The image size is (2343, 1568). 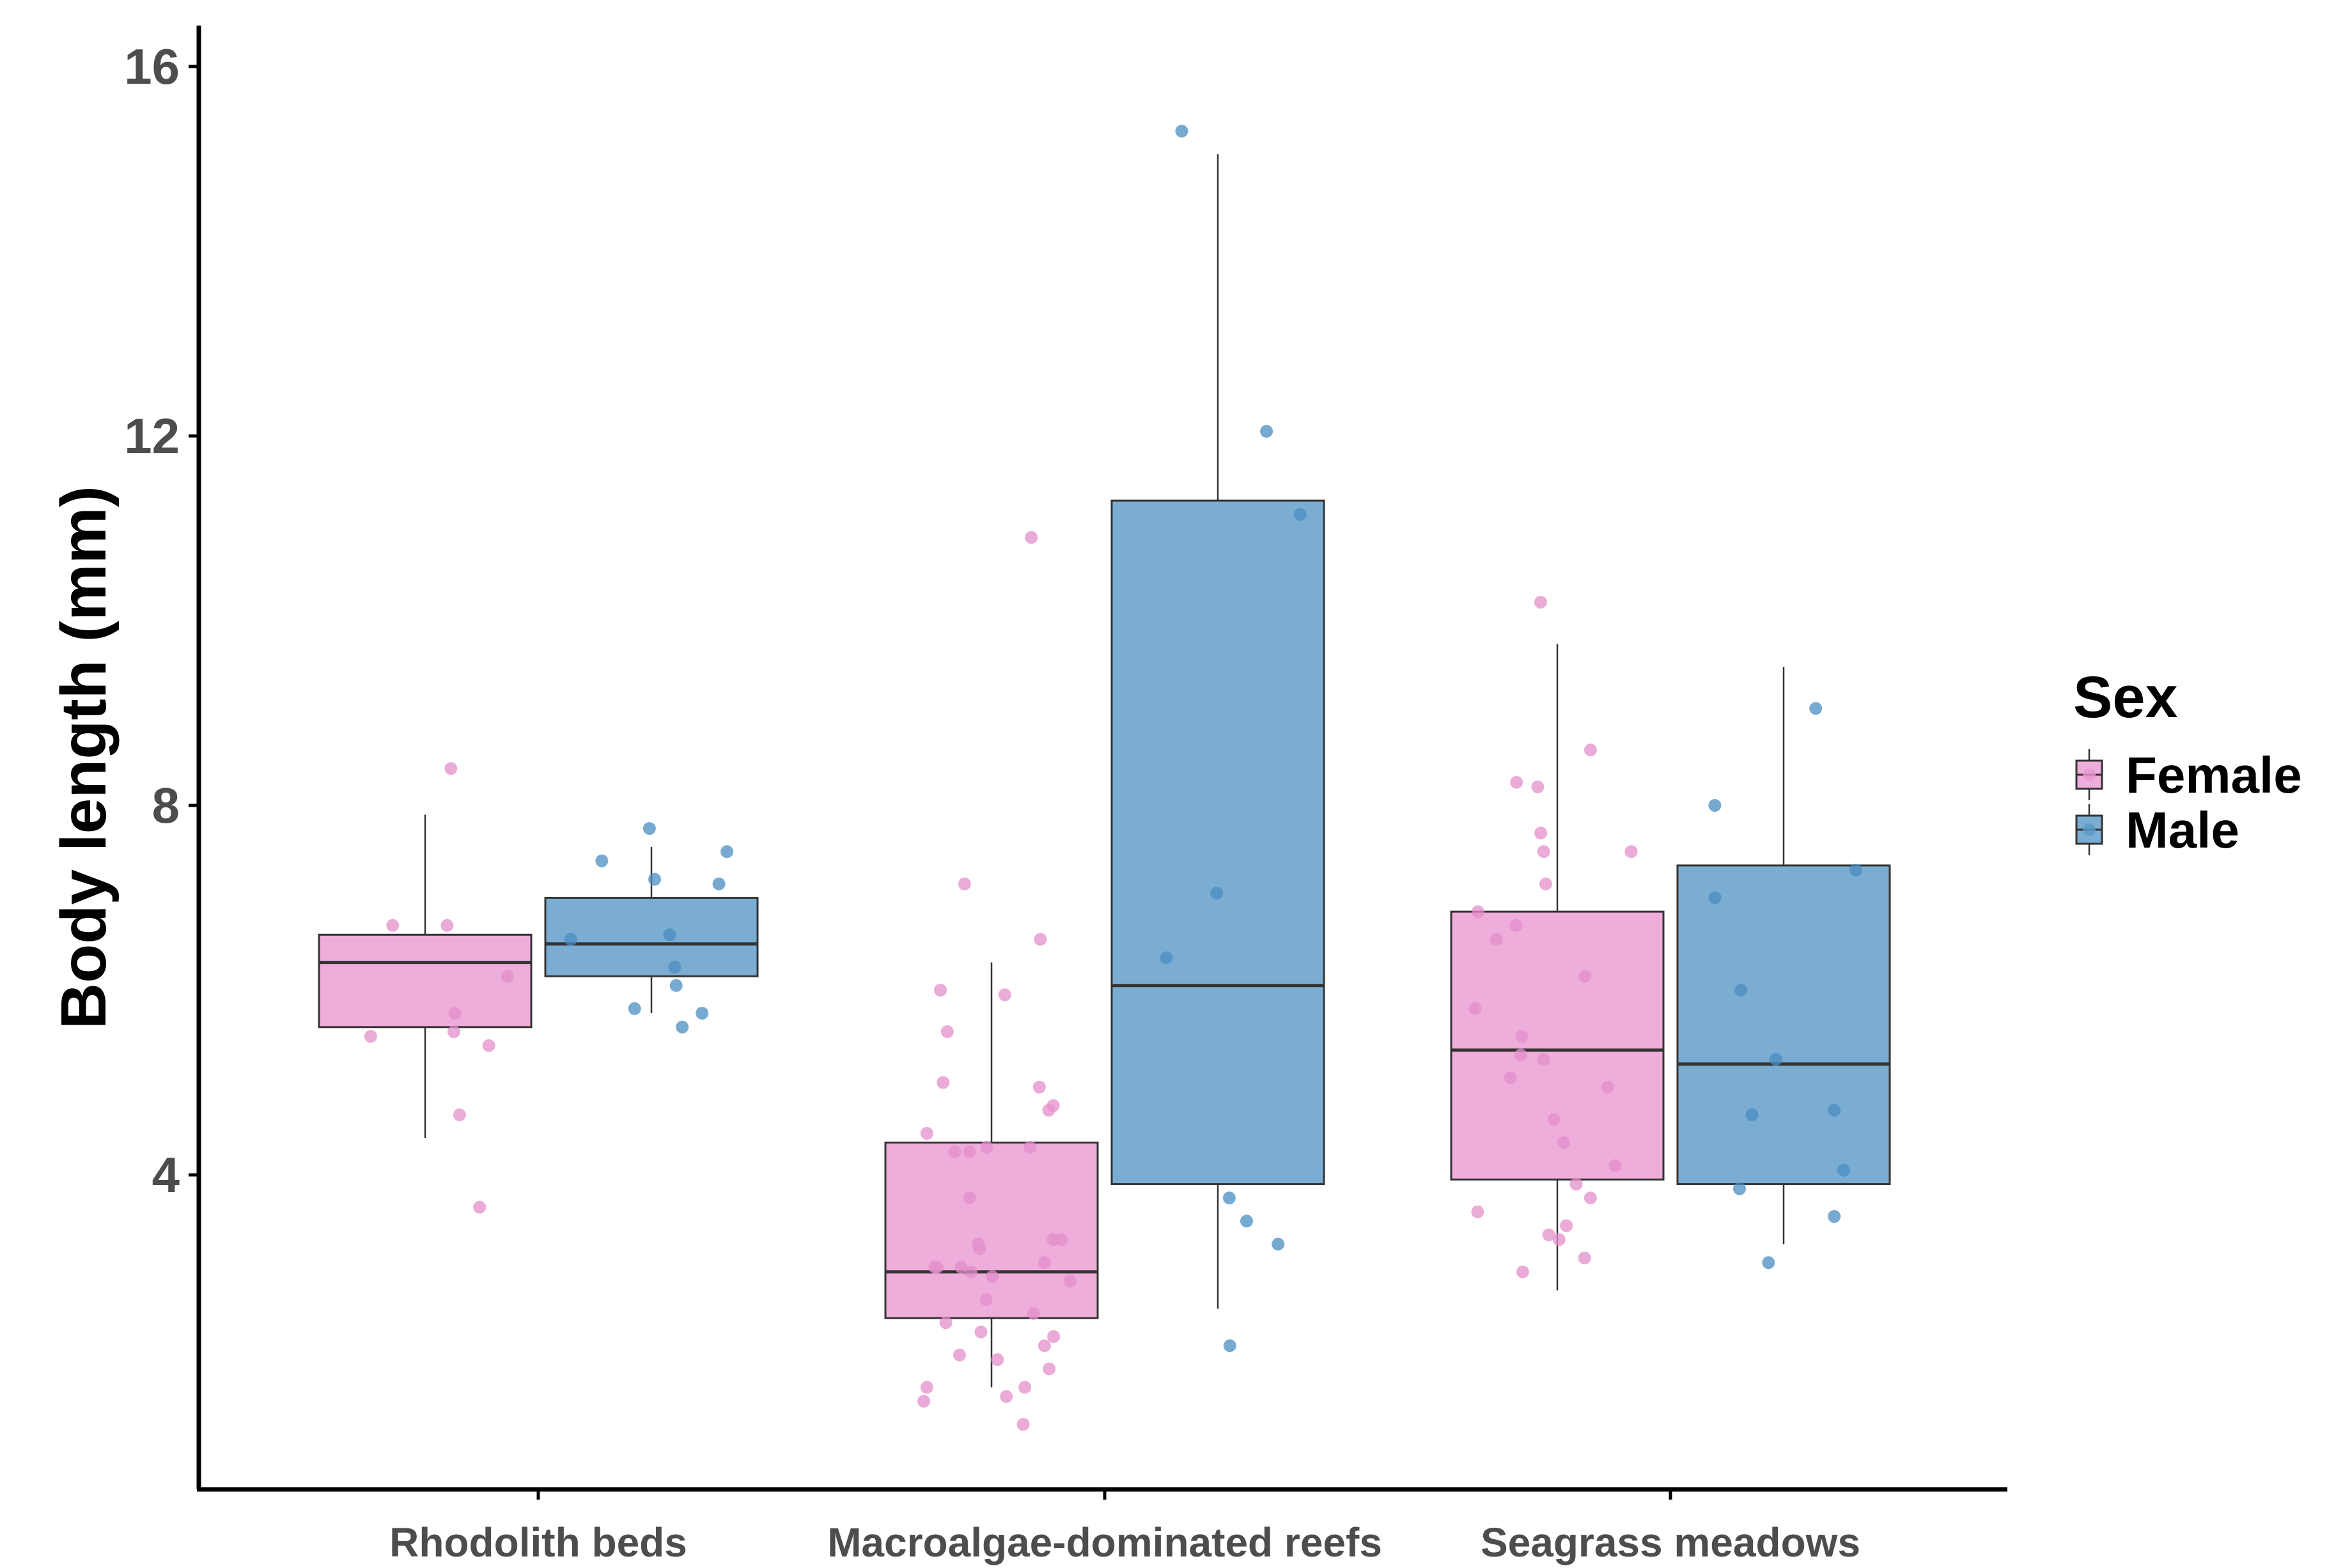 I want to click on y-tick-label: 16, so click(x=152, y=66).